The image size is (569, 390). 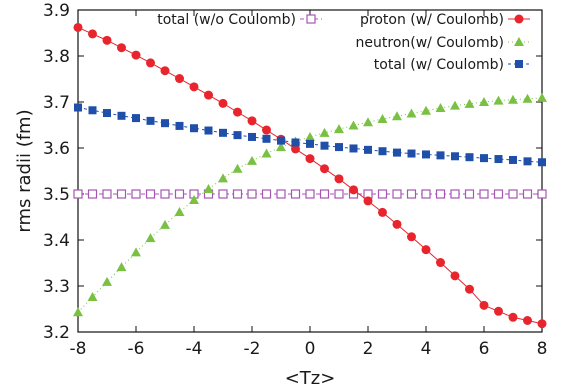 What do you see at coordinates (310, 378) in the screenshot?
I see `x-axis-label: <Tz>` at bounding box center [310, 378].